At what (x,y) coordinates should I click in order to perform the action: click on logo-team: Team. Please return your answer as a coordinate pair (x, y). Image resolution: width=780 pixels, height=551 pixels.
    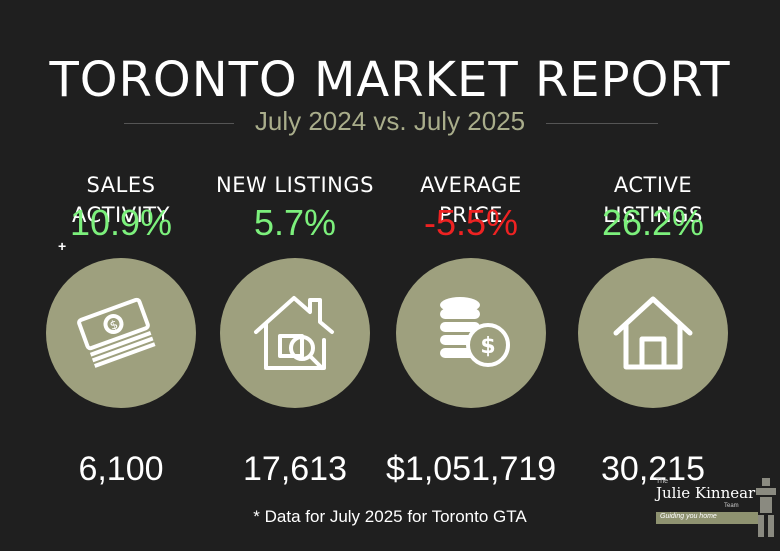
    Looking at the image, I should click on (731, 506).